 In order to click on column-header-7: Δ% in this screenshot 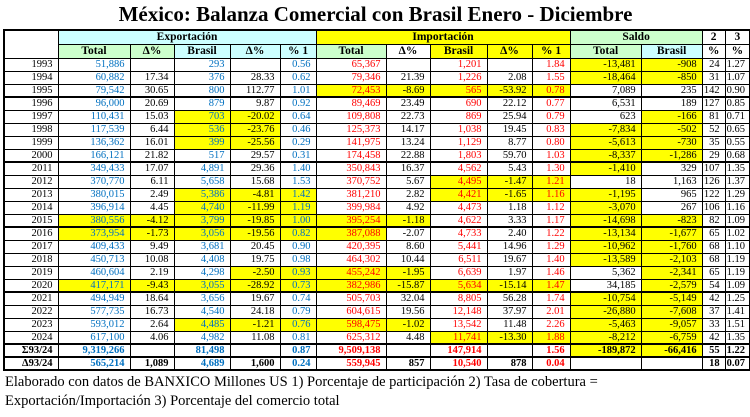, I will do `click(408, 51)`.